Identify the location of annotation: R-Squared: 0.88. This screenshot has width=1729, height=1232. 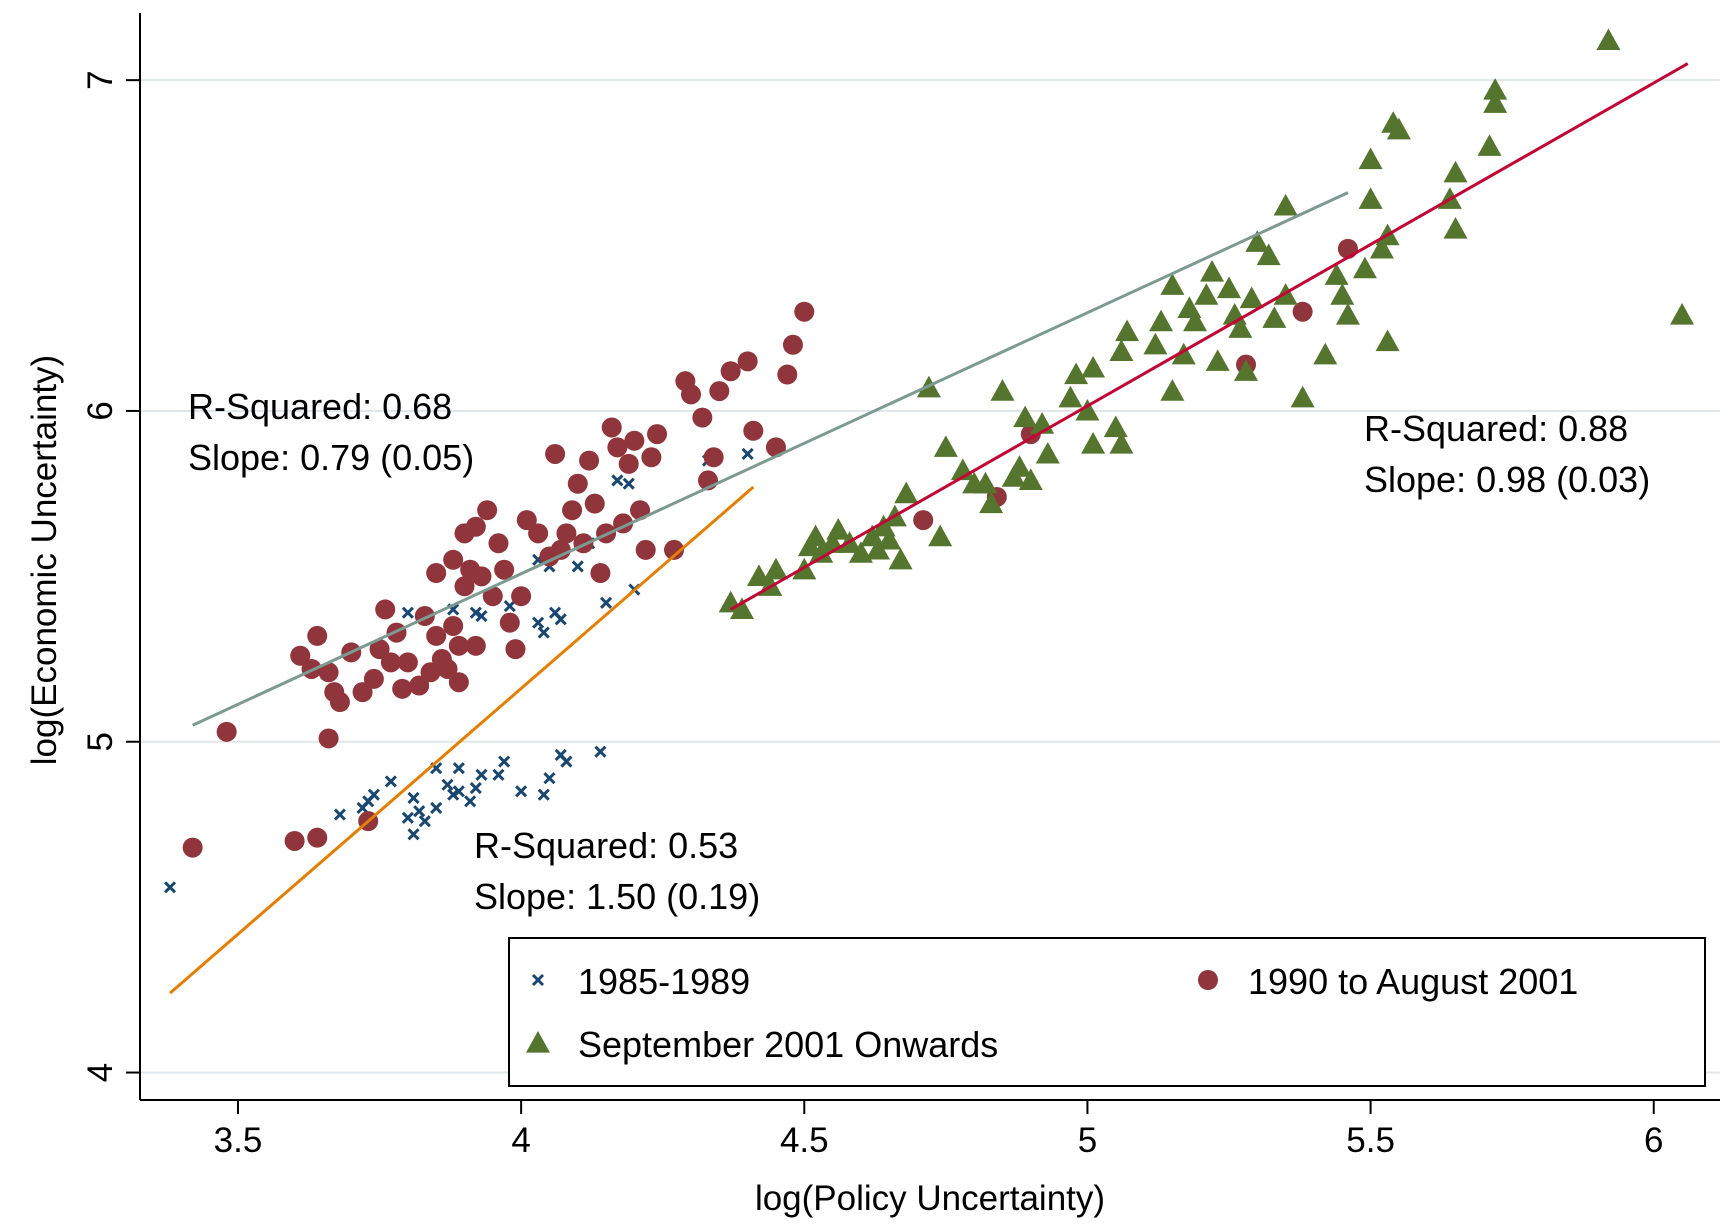
(1496, 428).